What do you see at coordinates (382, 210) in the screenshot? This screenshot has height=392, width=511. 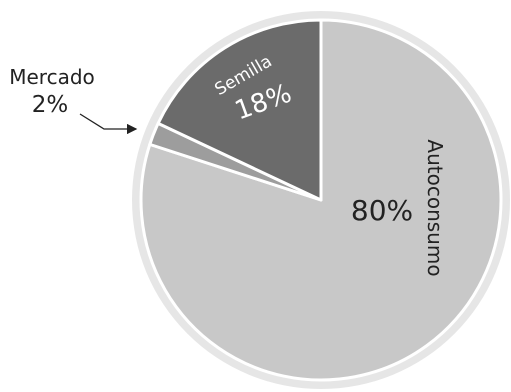 I see `slice-value-autoconsumo: 80%` at bounding box center [382, 210].